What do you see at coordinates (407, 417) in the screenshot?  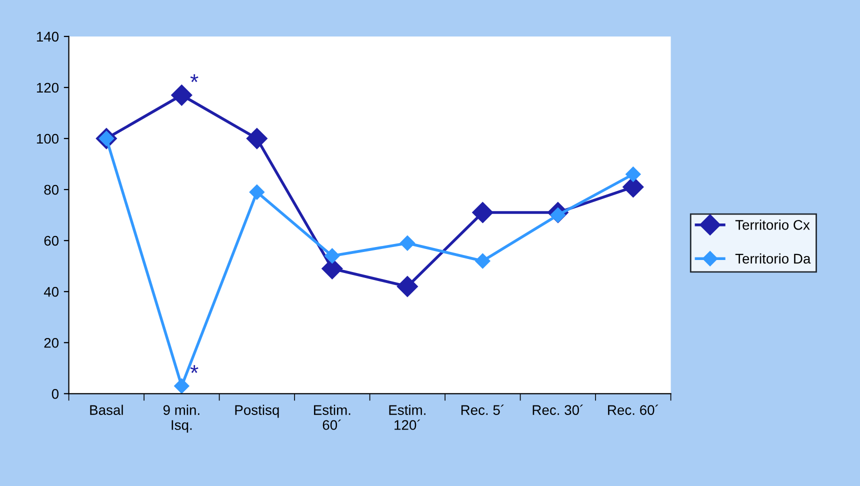 I see `x-tick-label: Estim. 120´` at bounding box center [407, 417].